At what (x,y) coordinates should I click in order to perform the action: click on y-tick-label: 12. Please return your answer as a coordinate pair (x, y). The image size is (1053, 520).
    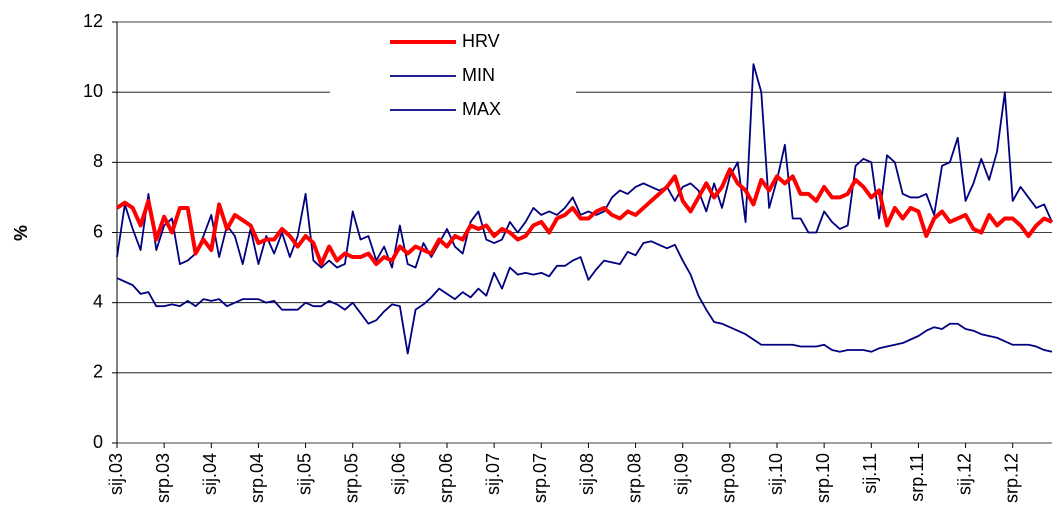
    Looking at the image, I should click on (93, 21).